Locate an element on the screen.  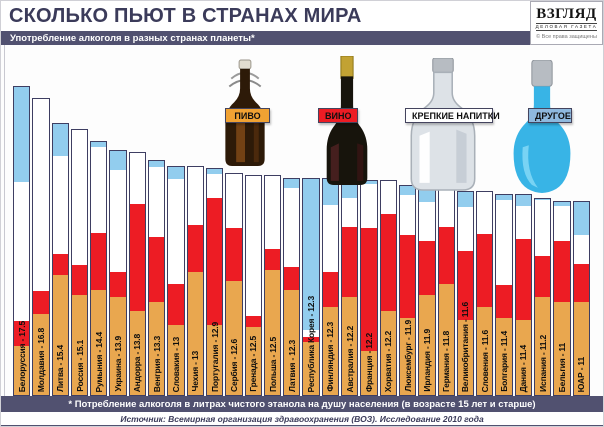
bar-Молдавия: Молдавия - 16.8 is located at coordinates (41, 247).